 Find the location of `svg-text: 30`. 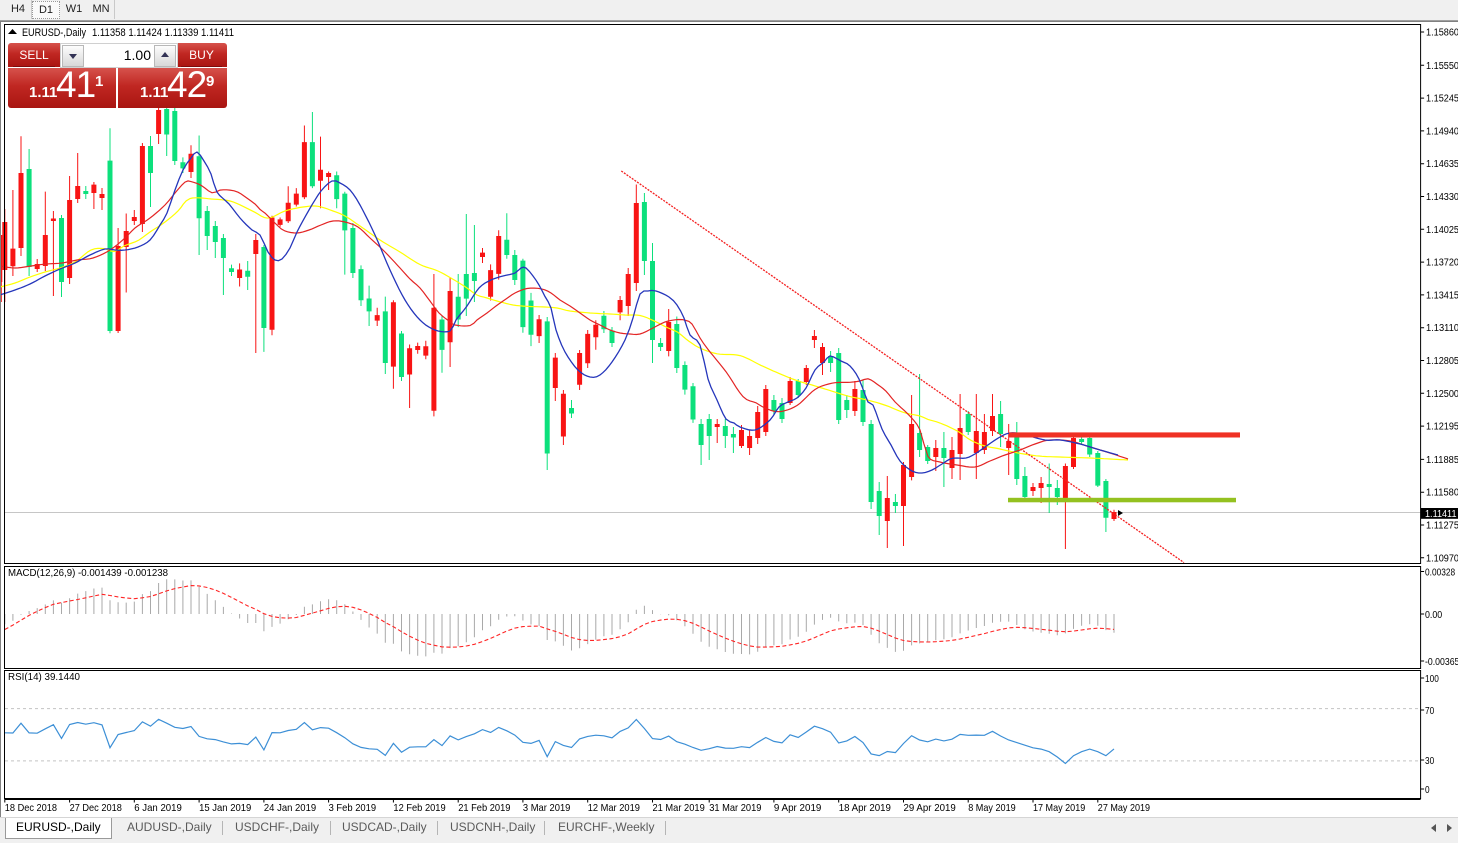

svg-text: 30 is located at coordinates (1429, 761).